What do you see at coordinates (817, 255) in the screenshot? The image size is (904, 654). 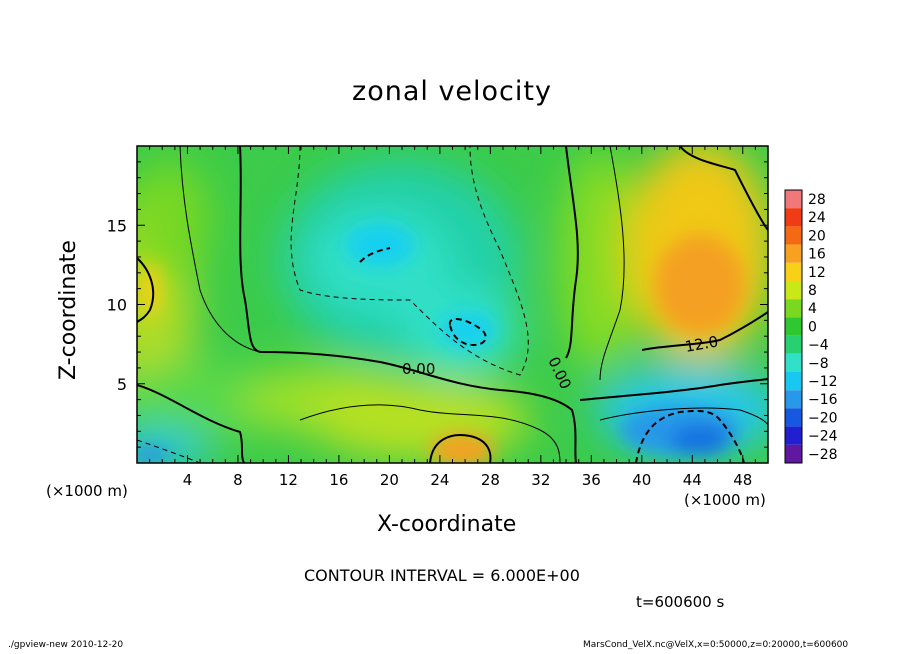 I see `colorbar-label: 16` at bounding box center [817, 255].